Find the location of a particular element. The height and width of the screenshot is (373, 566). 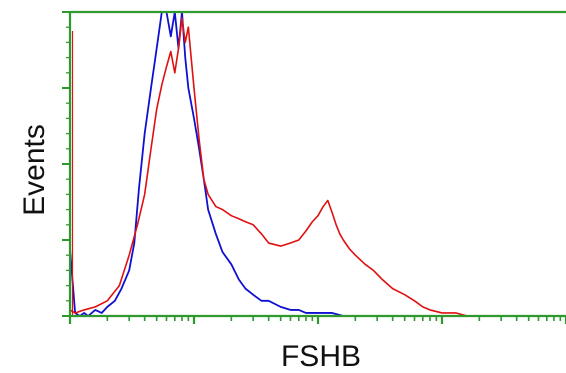

y-axis-title: Events is located at coordinates (34, 170).